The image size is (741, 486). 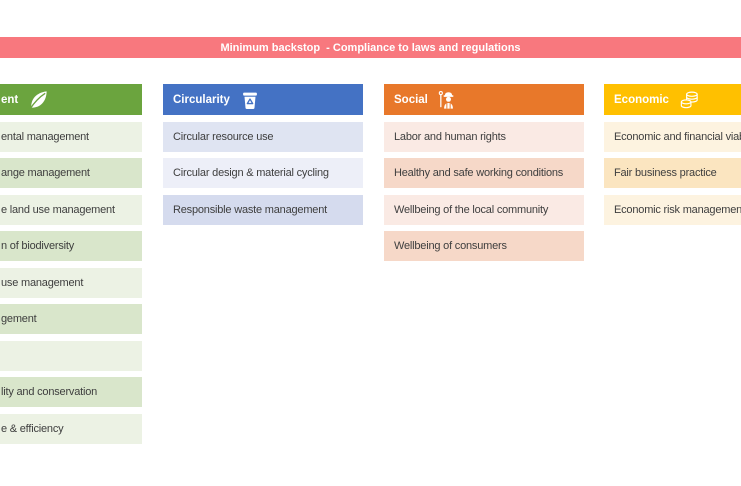 What do you see at coordinates (689, 99) in the screenshot?
I see `coins-icon` at bounding box center [689, 99].